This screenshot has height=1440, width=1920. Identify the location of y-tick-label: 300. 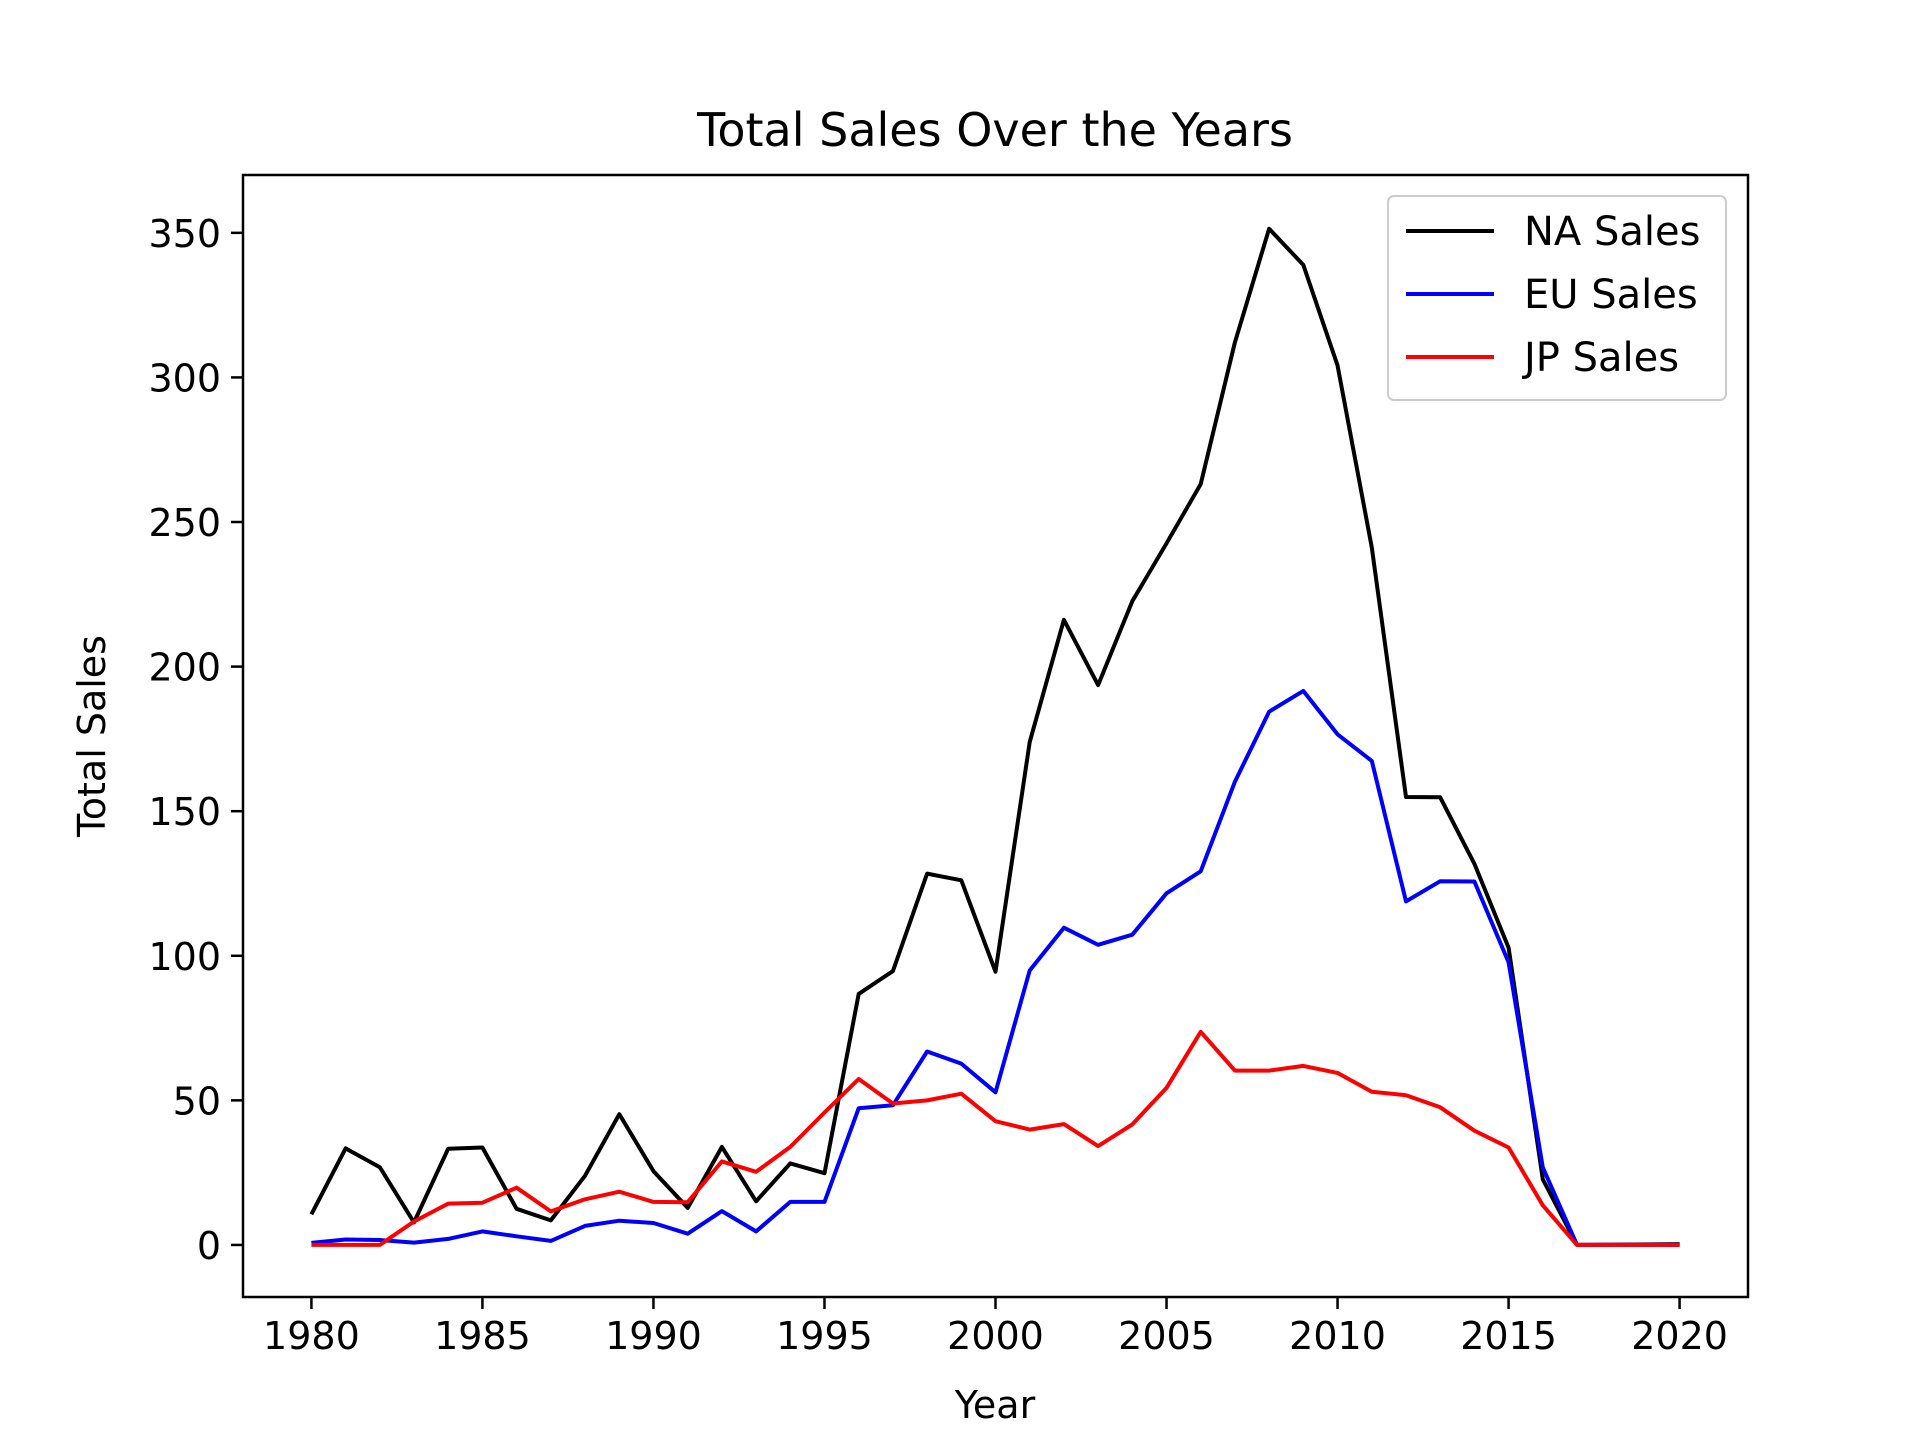
(184, 378).